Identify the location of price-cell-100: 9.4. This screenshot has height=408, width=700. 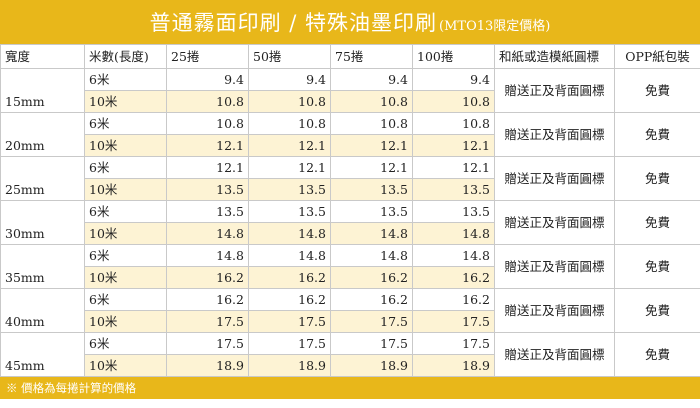
(453, 79).